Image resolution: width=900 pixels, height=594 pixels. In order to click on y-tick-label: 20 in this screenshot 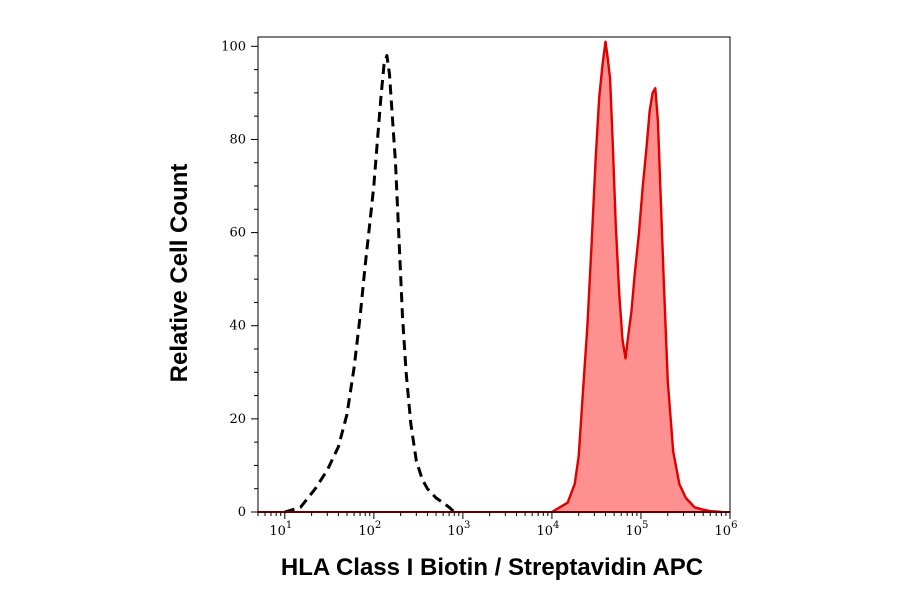, I will do `click(237, 419)`.